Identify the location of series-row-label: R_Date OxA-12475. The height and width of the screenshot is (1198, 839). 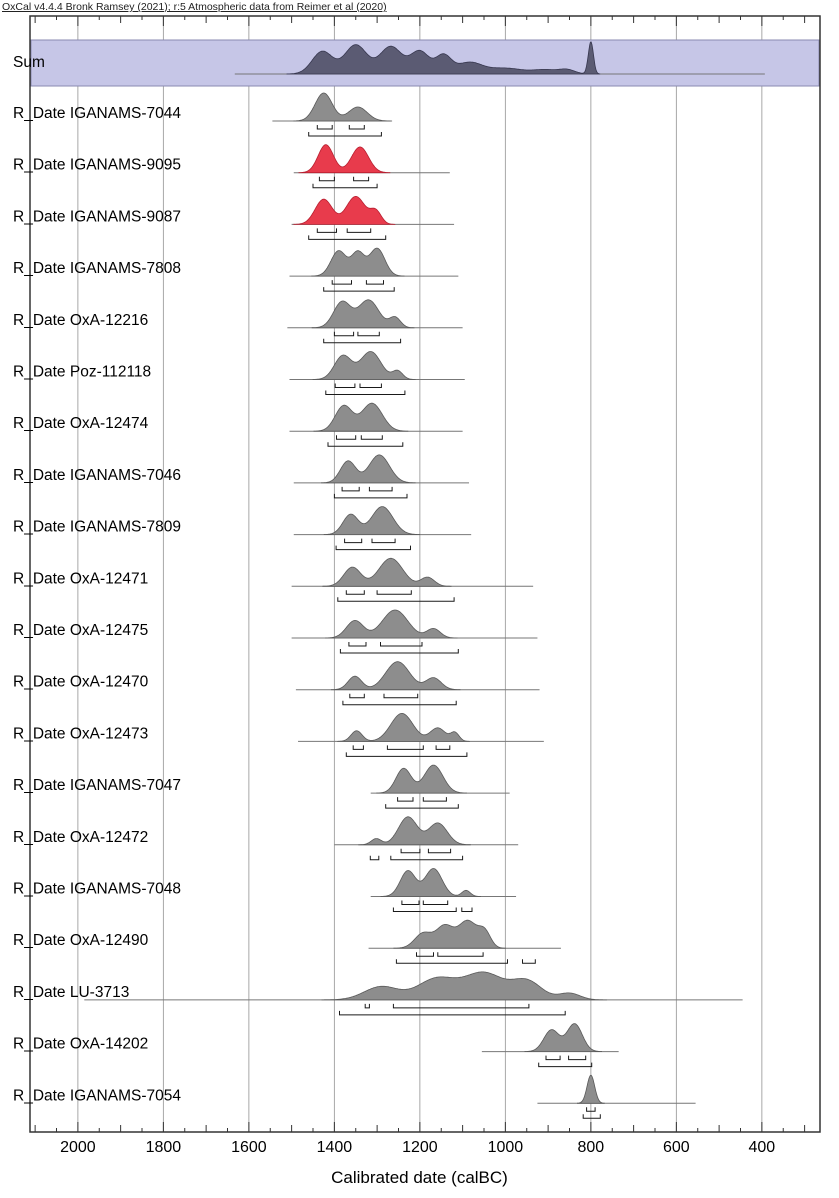
(80, 630).